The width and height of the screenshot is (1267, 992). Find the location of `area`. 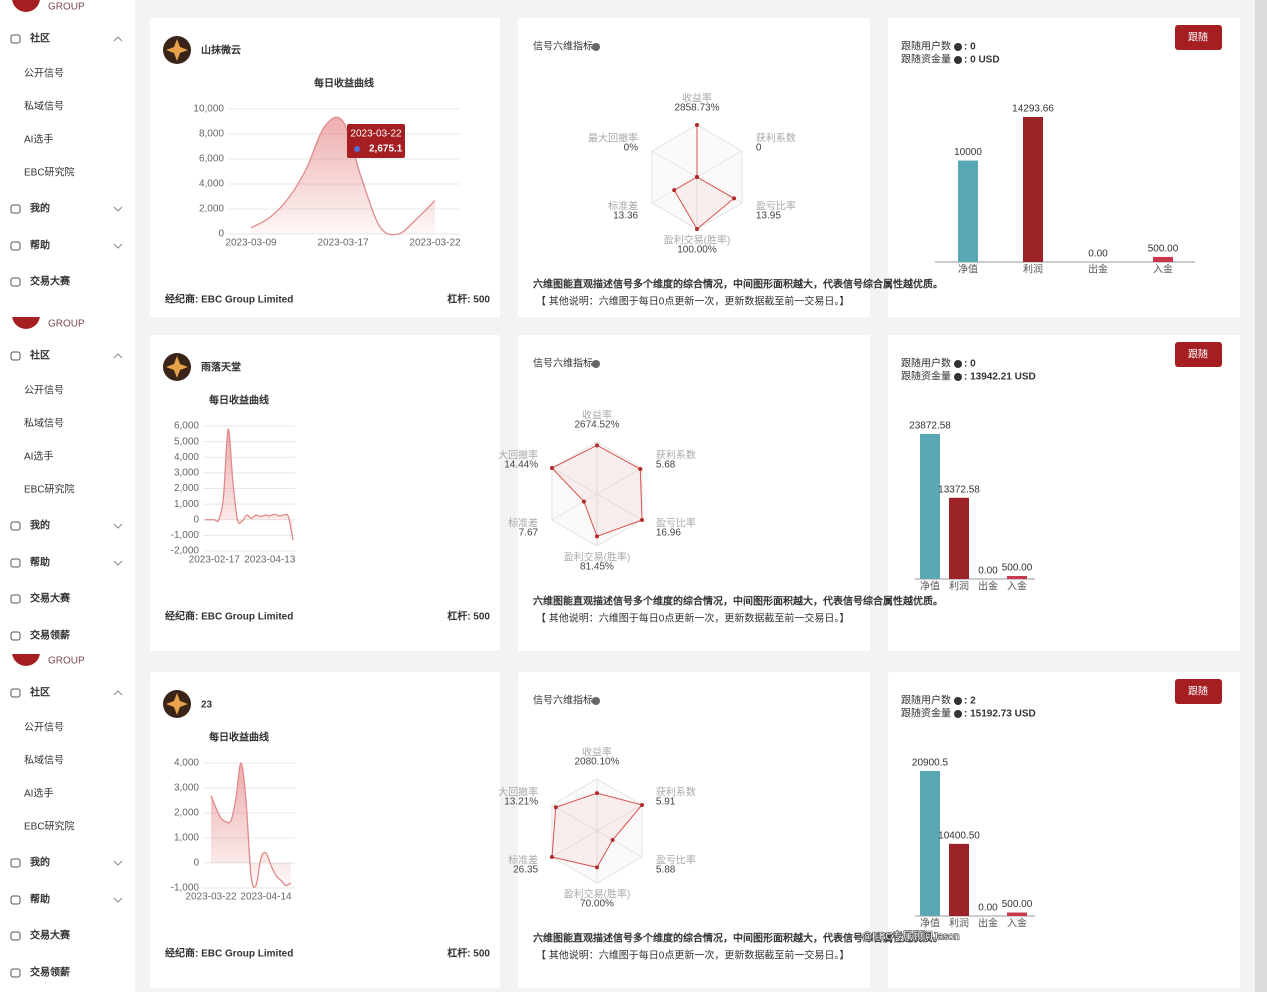

area is located at coordinates (343, 176).